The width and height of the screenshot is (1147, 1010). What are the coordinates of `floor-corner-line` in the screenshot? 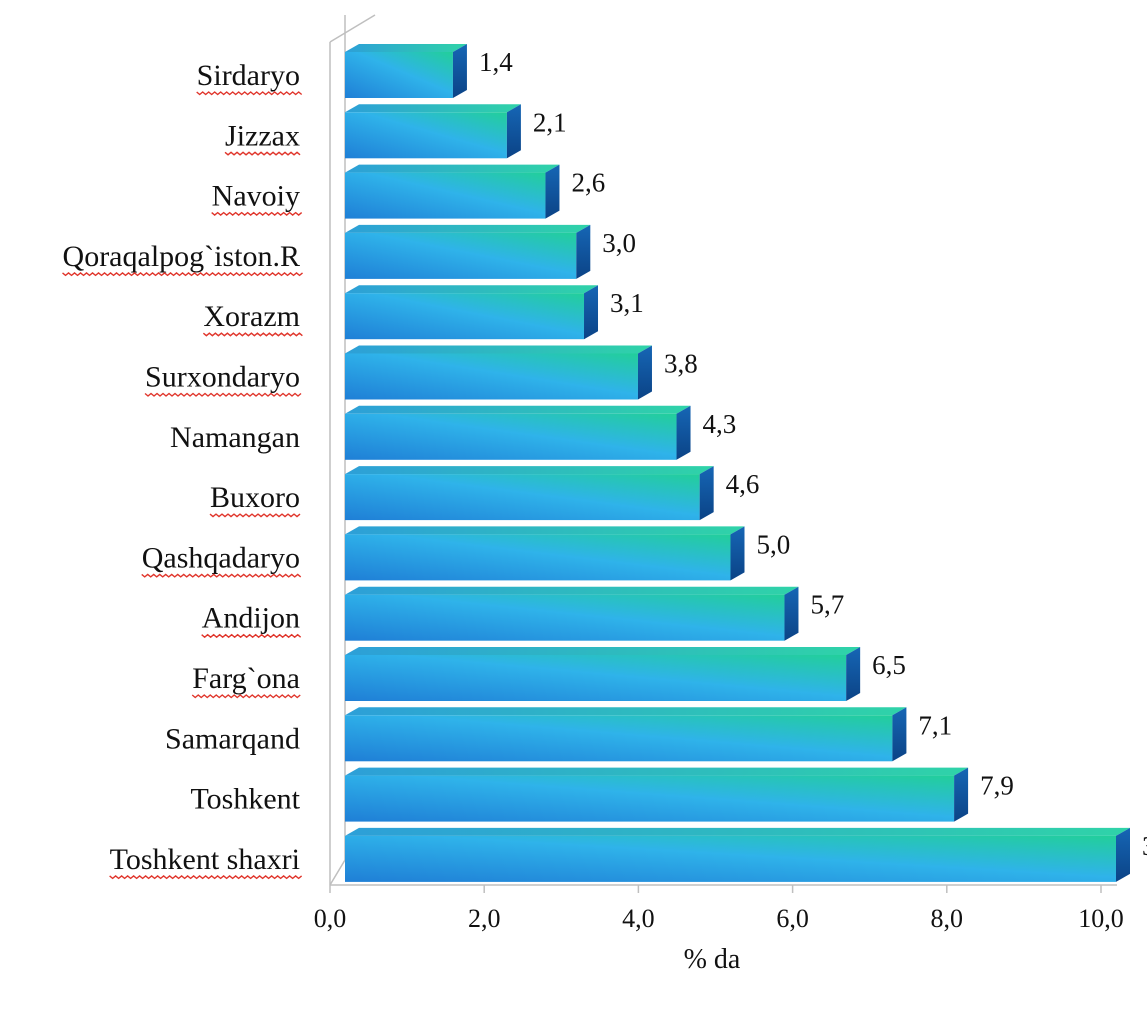 It's located at (337, 872).